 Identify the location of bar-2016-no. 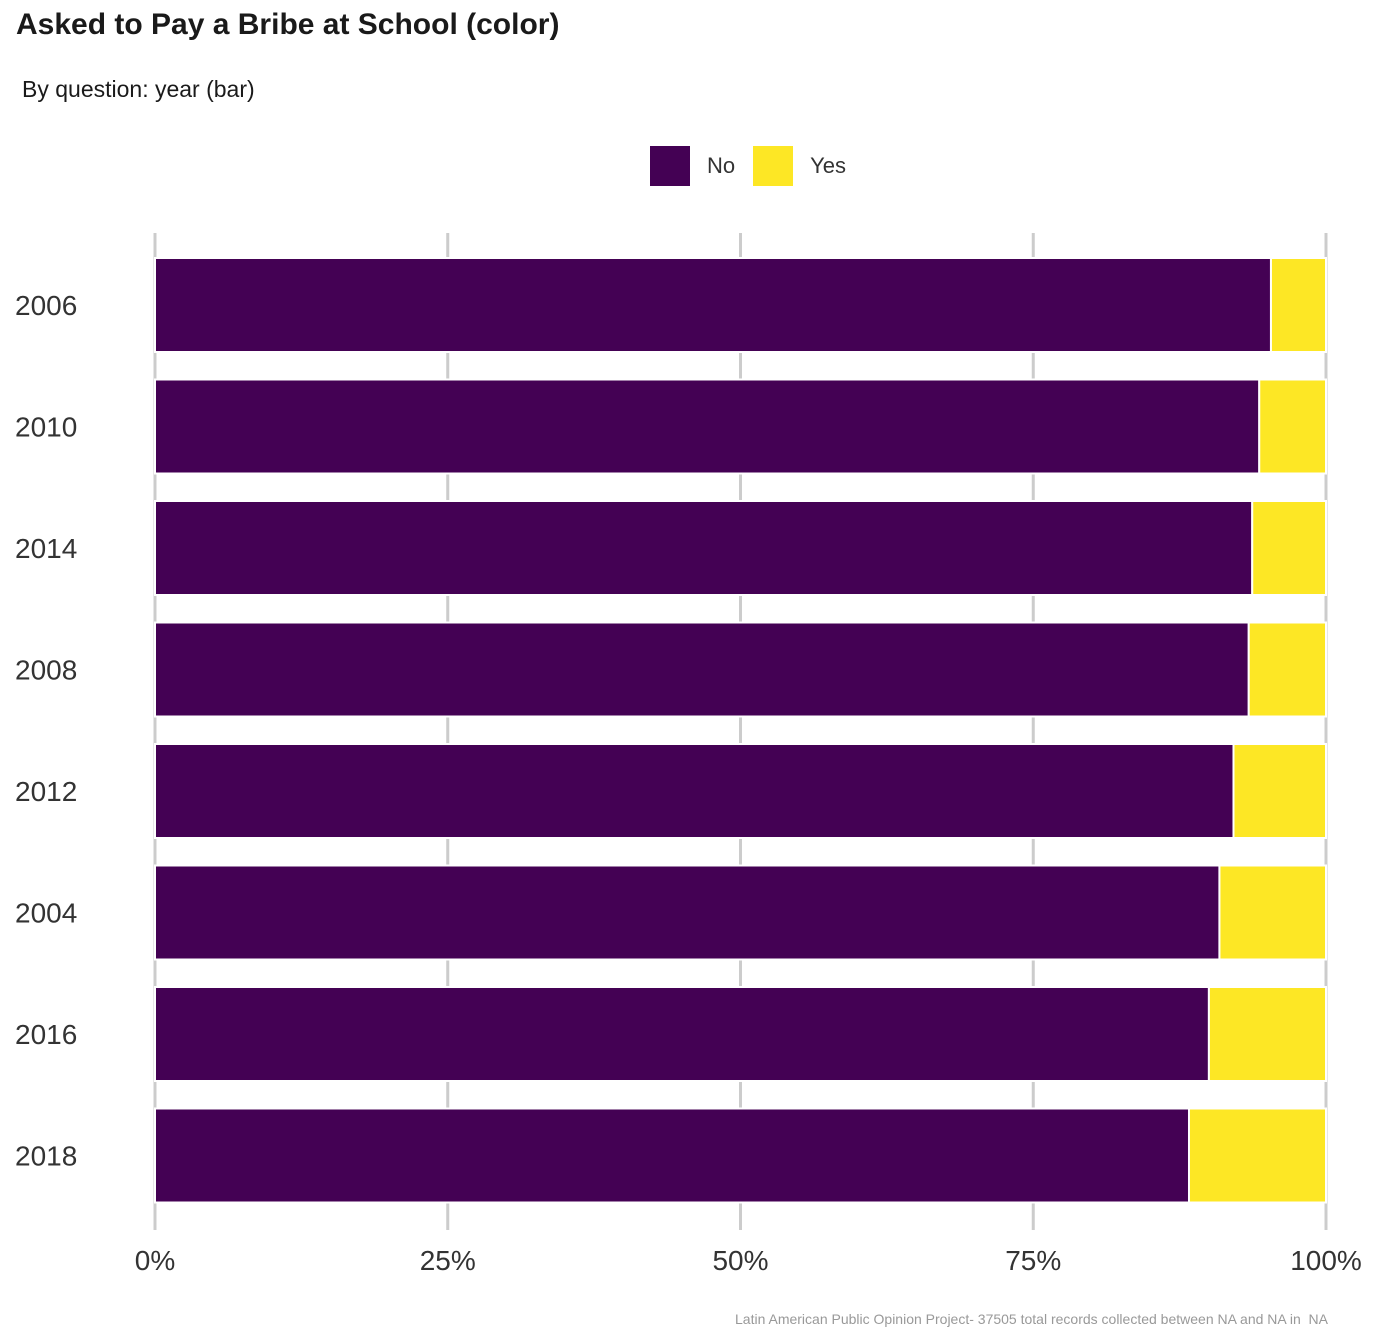
(682, 1034).